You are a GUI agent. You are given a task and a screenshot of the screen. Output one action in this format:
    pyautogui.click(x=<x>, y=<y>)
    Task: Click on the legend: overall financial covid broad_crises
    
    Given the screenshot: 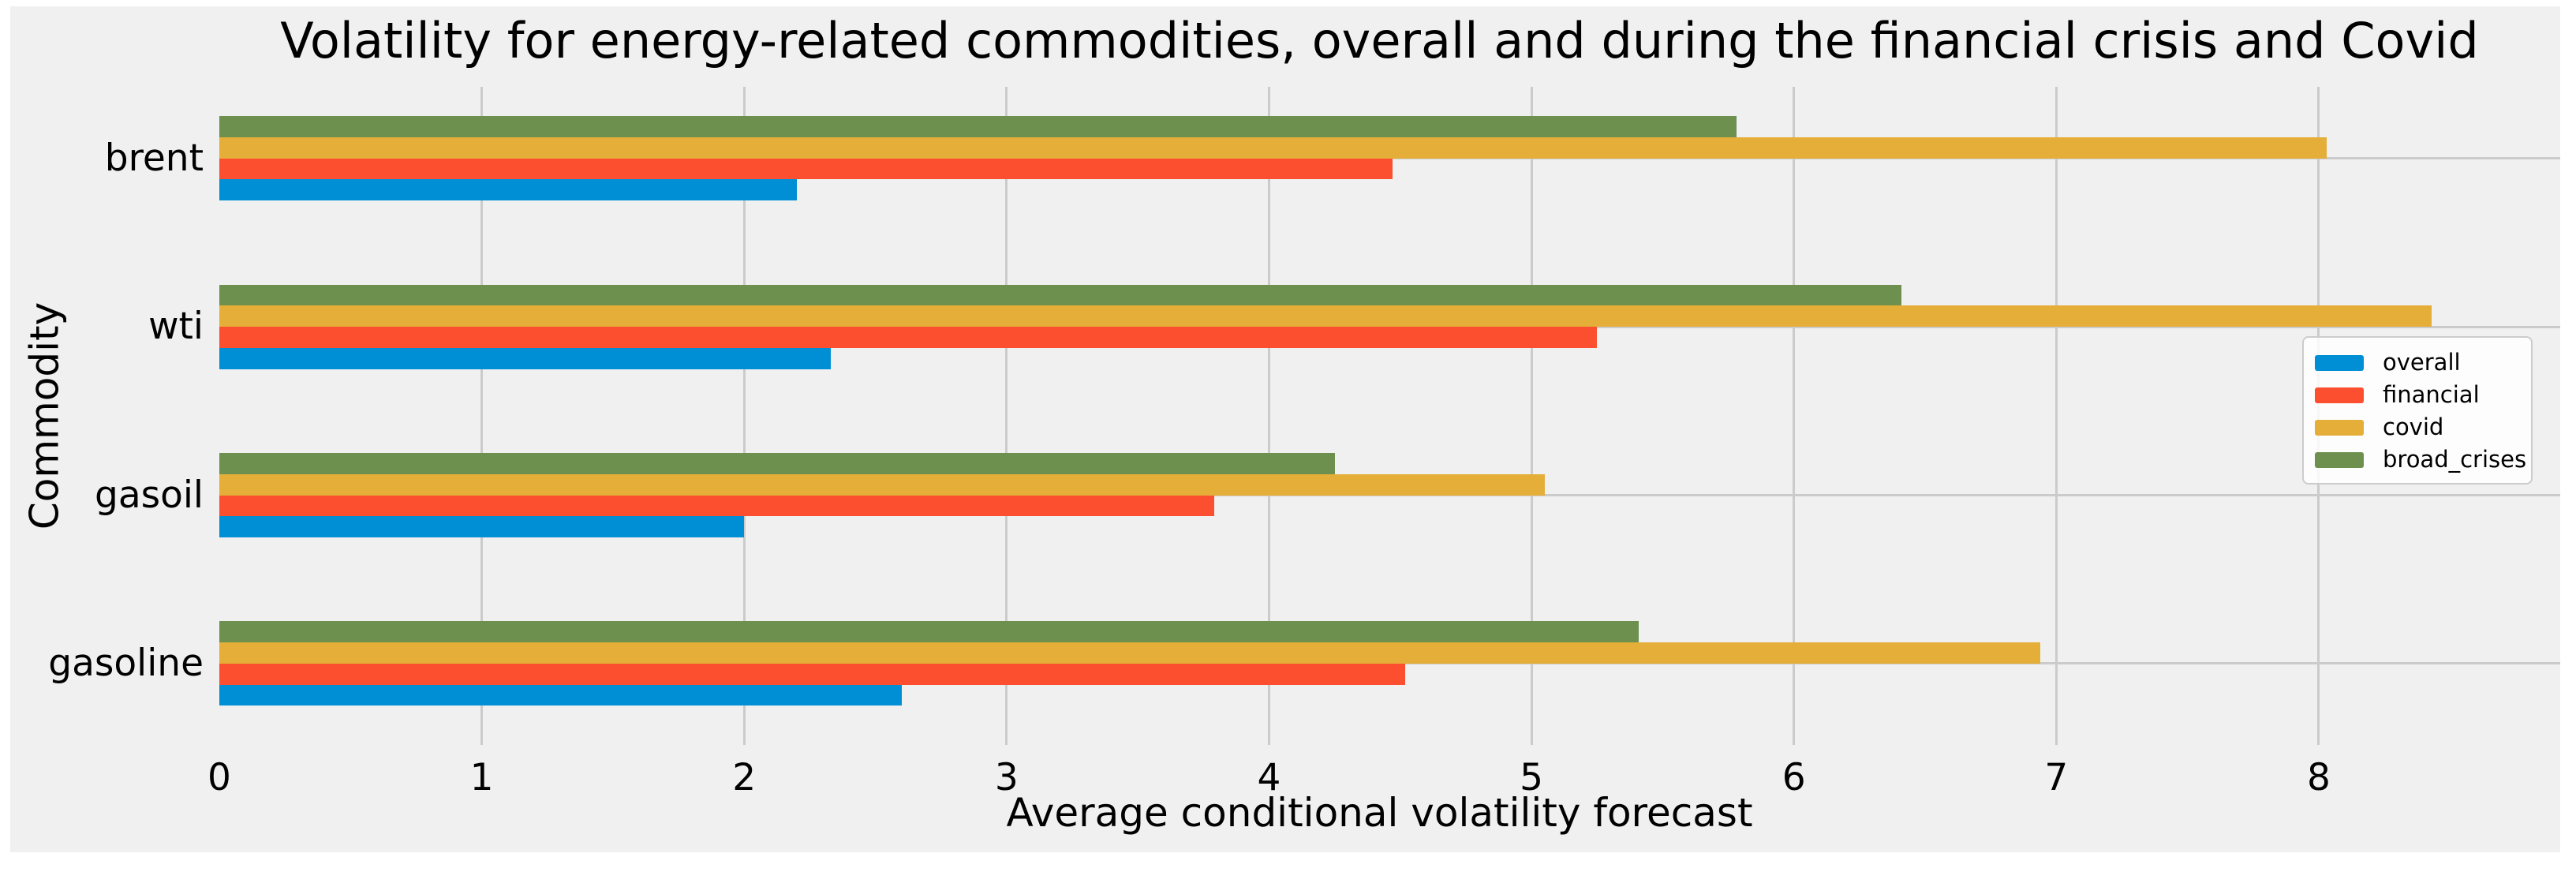 What is the action you would take?
    pyautogui.click(x=2417, y=410)
    